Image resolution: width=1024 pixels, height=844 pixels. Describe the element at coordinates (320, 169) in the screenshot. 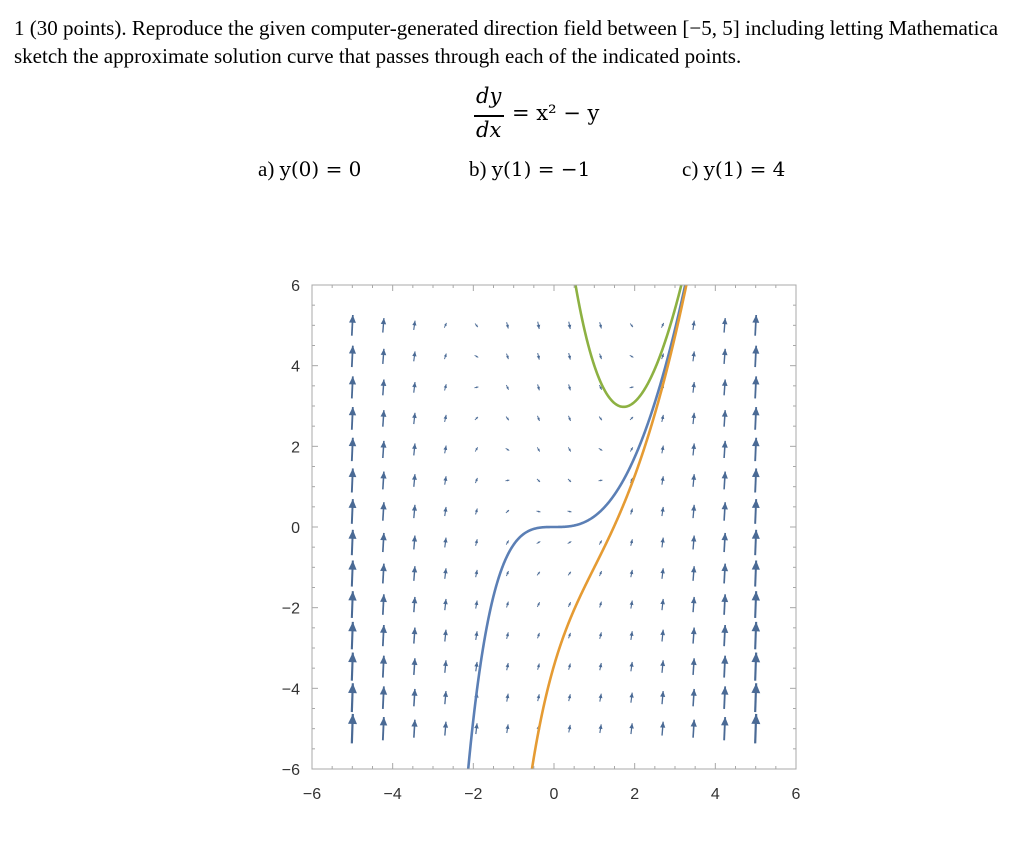

I see `part-a-condition: y(0) = 0` at that location.